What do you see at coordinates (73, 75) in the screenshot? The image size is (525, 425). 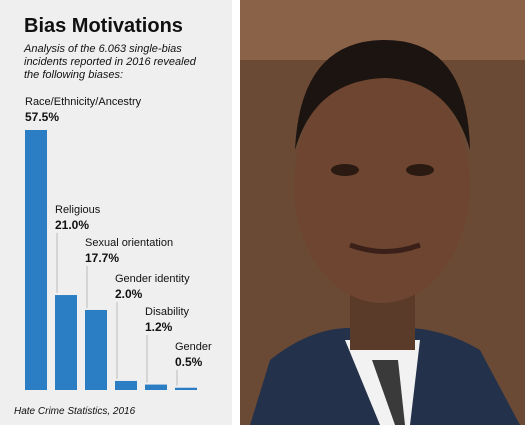 I see `subtitle-line: the following biases:` at bounding box center [73, 75].